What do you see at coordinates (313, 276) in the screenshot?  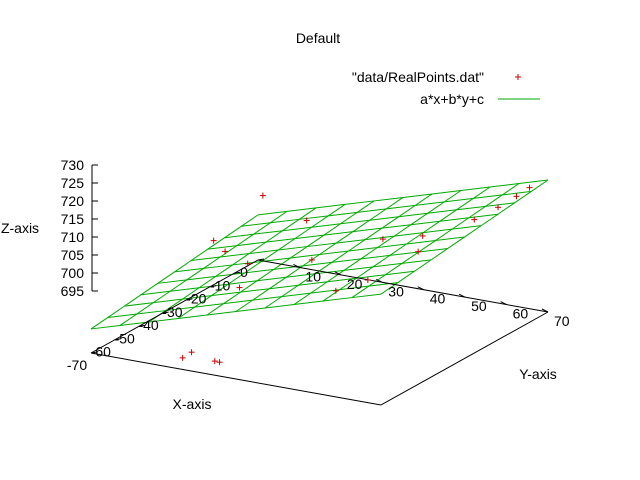 I see `y-tick-label: 10` at bounding box center [313, 276].